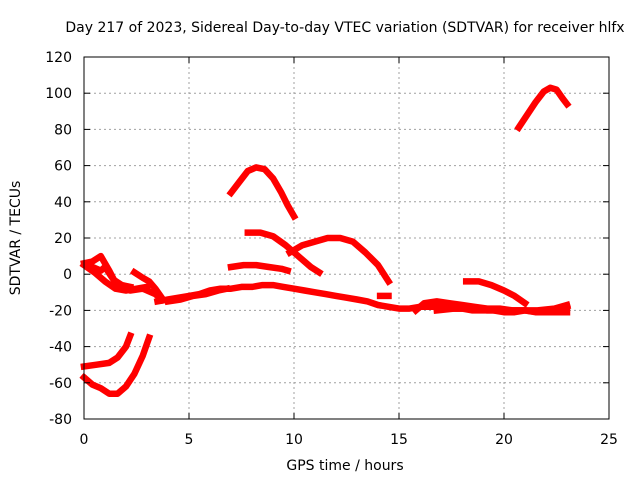  Describe the element at coordinates (58, 58) in the screenshot. I see `y-tick-label: 120` at that location.